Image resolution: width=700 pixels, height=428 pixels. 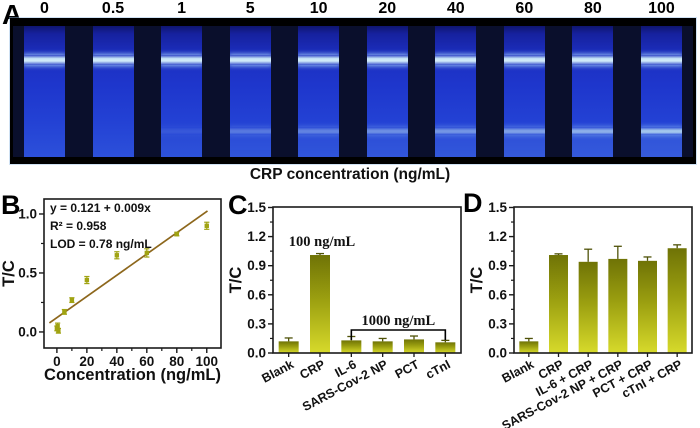 What do you see at coordinates (524, 8) in the screenshot?
I see `lane-label: 60` at bounding box center [524, 8].